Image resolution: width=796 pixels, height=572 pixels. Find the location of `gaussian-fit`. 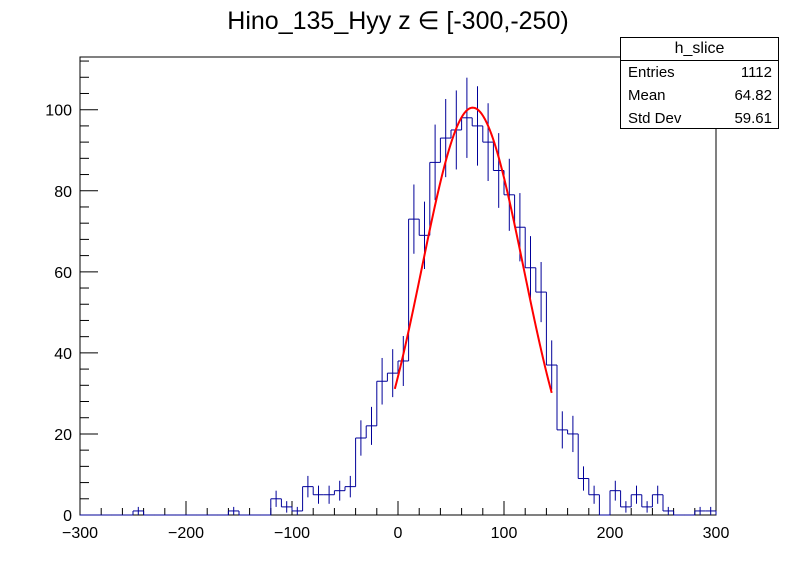

gaussian-fit is located at coordinates (473, 250).